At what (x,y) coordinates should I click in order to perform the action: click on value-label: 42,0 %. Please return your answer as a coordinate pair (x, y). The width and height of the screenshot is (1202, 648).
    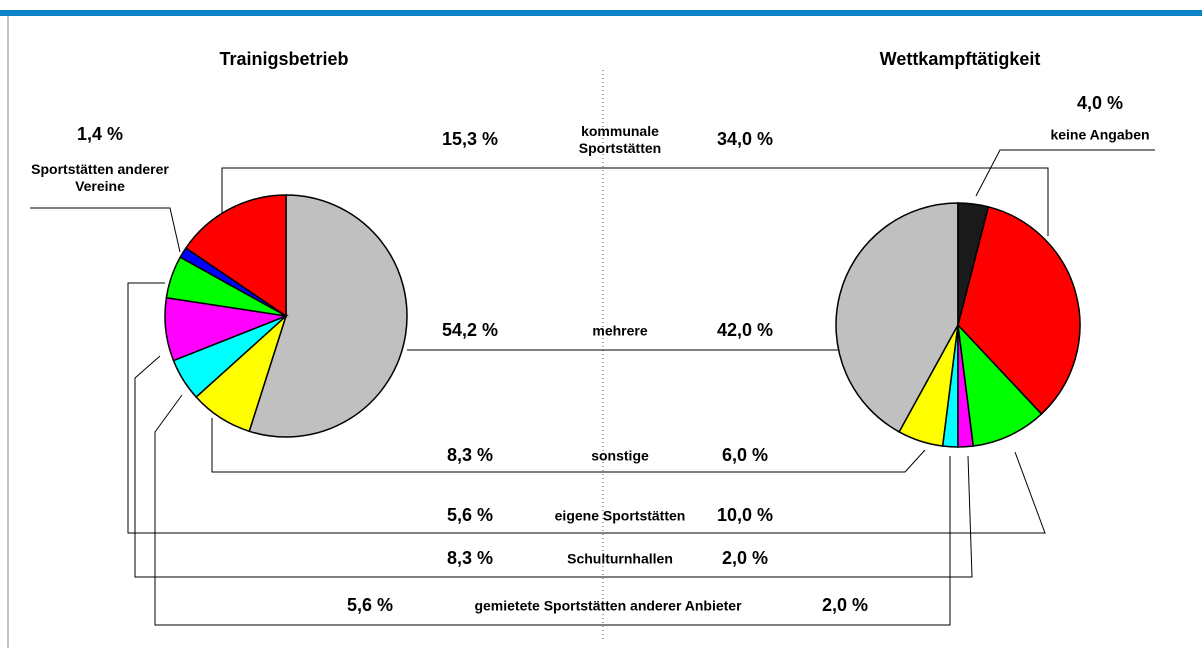
    Looking at the image, I should click on (745, 330).